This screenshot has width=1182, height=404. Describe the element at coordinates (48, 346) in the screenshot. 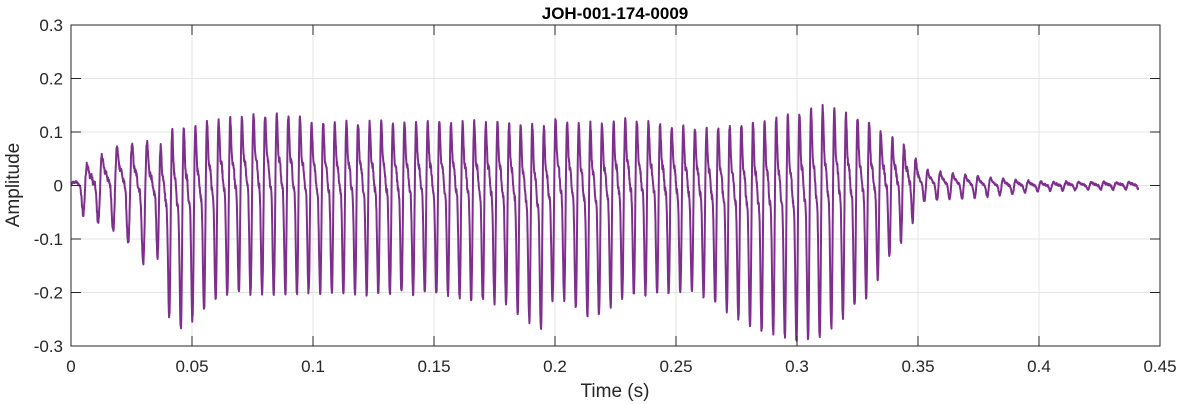

I see `y-tick-label: -0.3` at that location.